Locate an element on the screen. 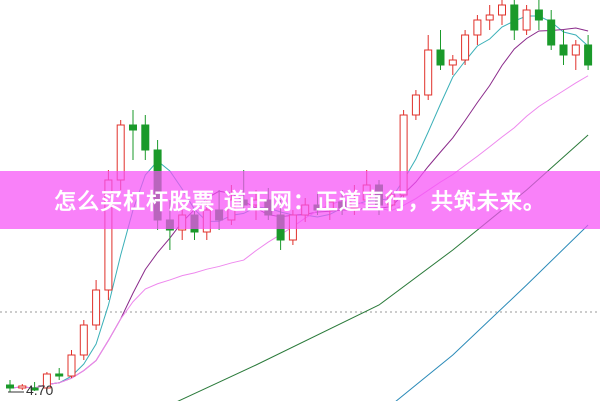 Image resolution: width=600 pixels, height=401 pixels. banner-text: 怎么买杠杆股票 道正网：正道直行，共筑未来。 is located at coordinates (300, 202).